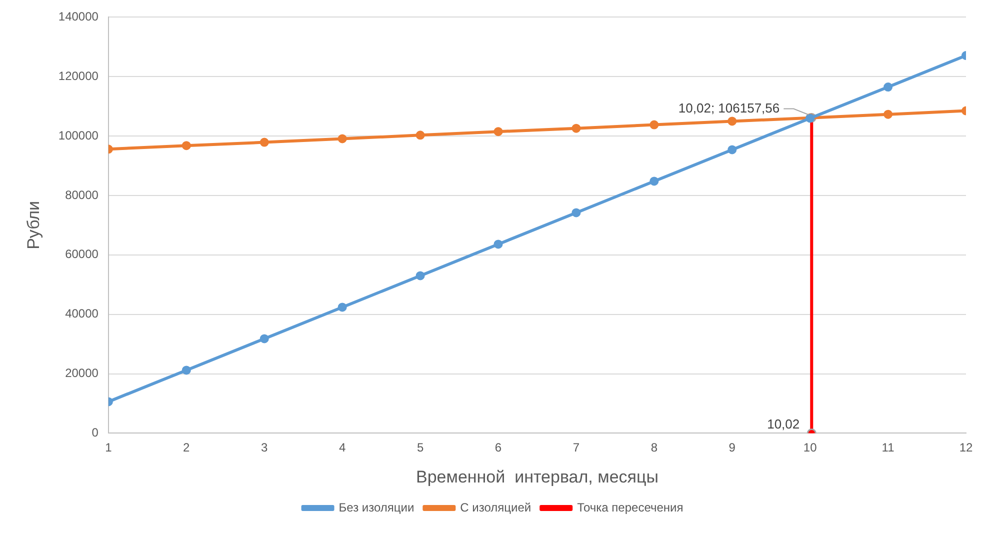  I want to click on x-tick-label: 4, so click(342, 447).